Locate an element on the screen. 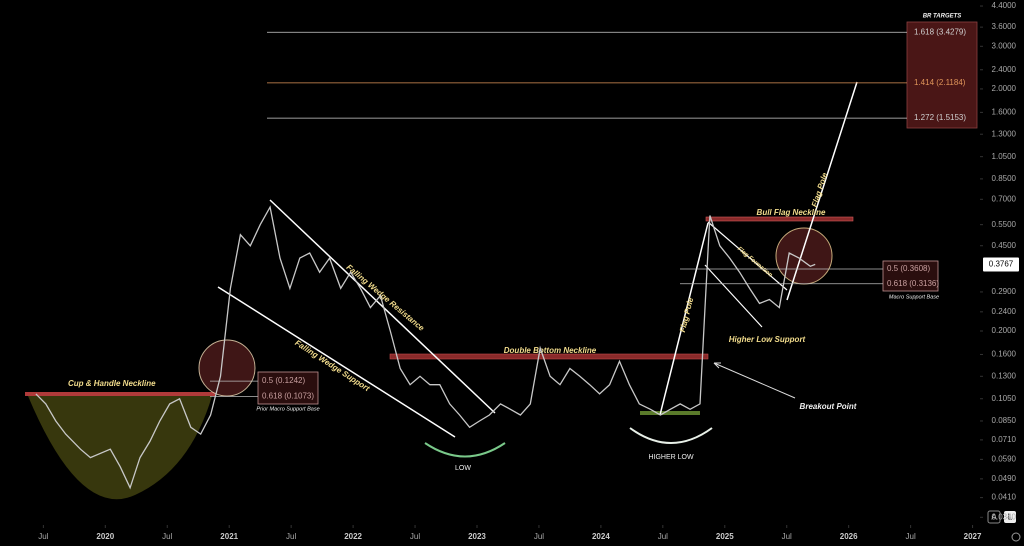  y-tick-label: 0.0410 is located at coordinates (1004, 497).